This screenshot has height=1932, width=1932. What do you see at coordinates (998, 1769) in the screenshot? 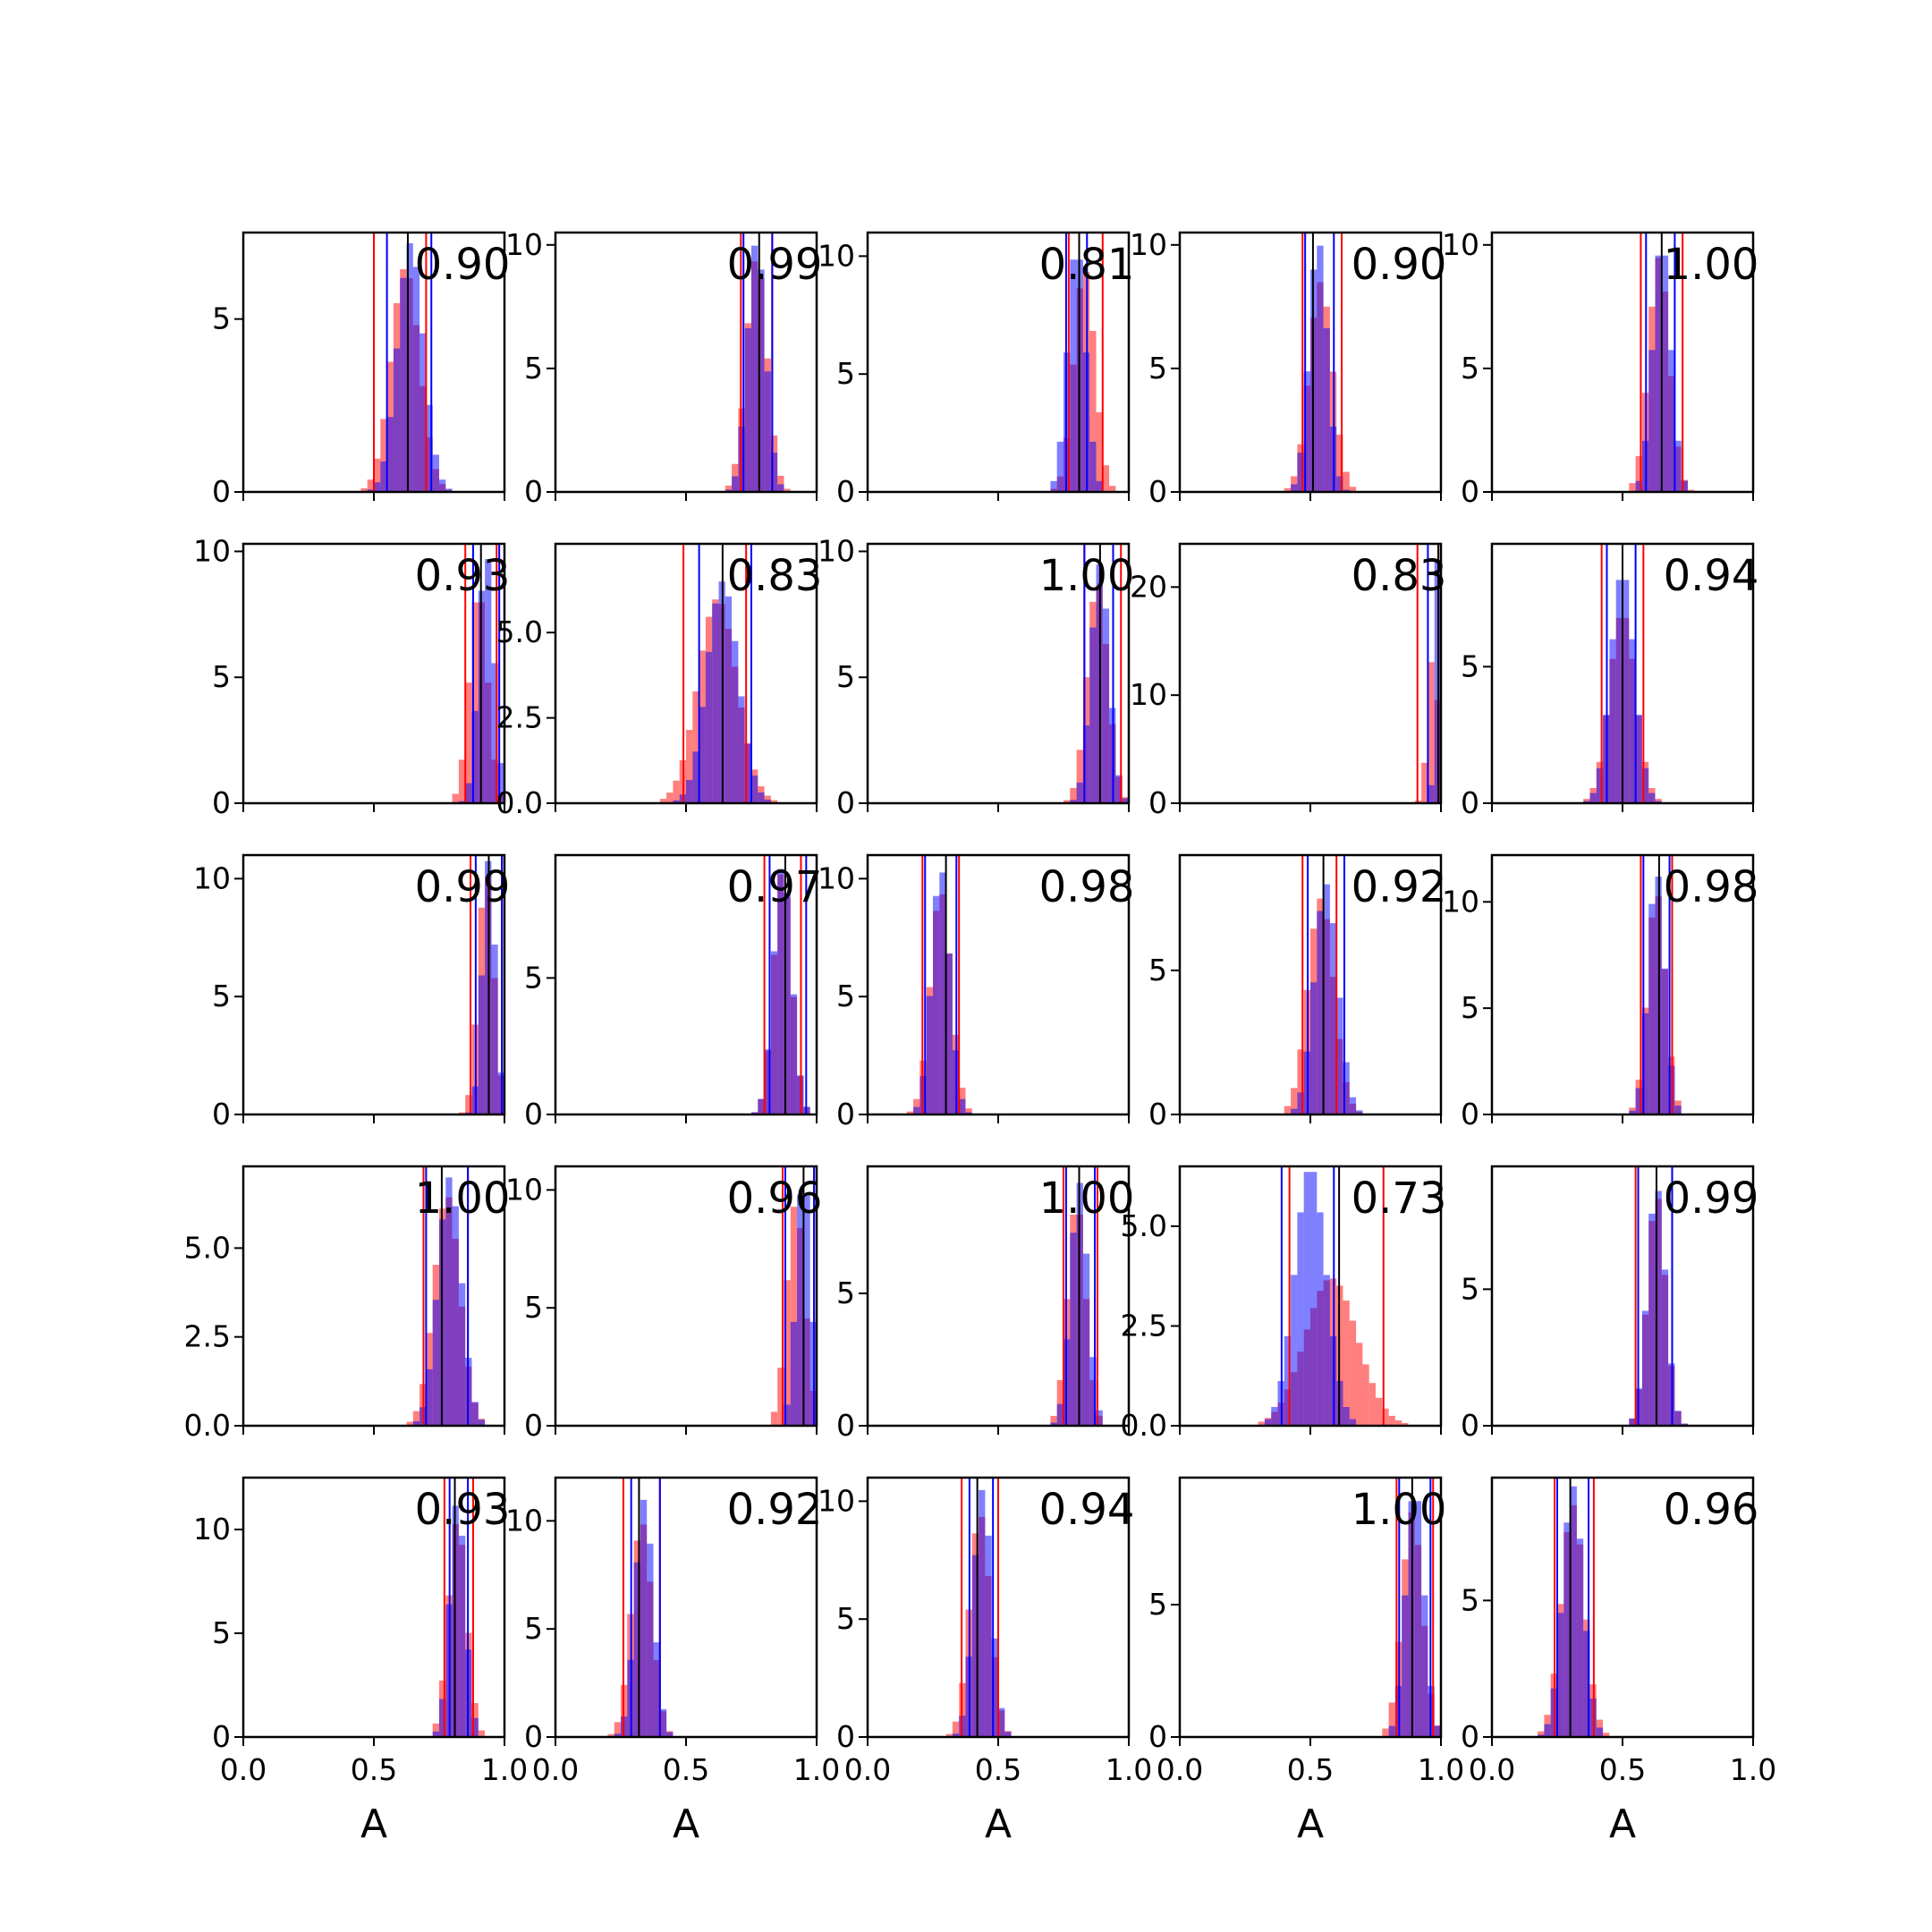
I see `panel-22-x-tick-label: 0.5` at bounding box center [998, 1769].